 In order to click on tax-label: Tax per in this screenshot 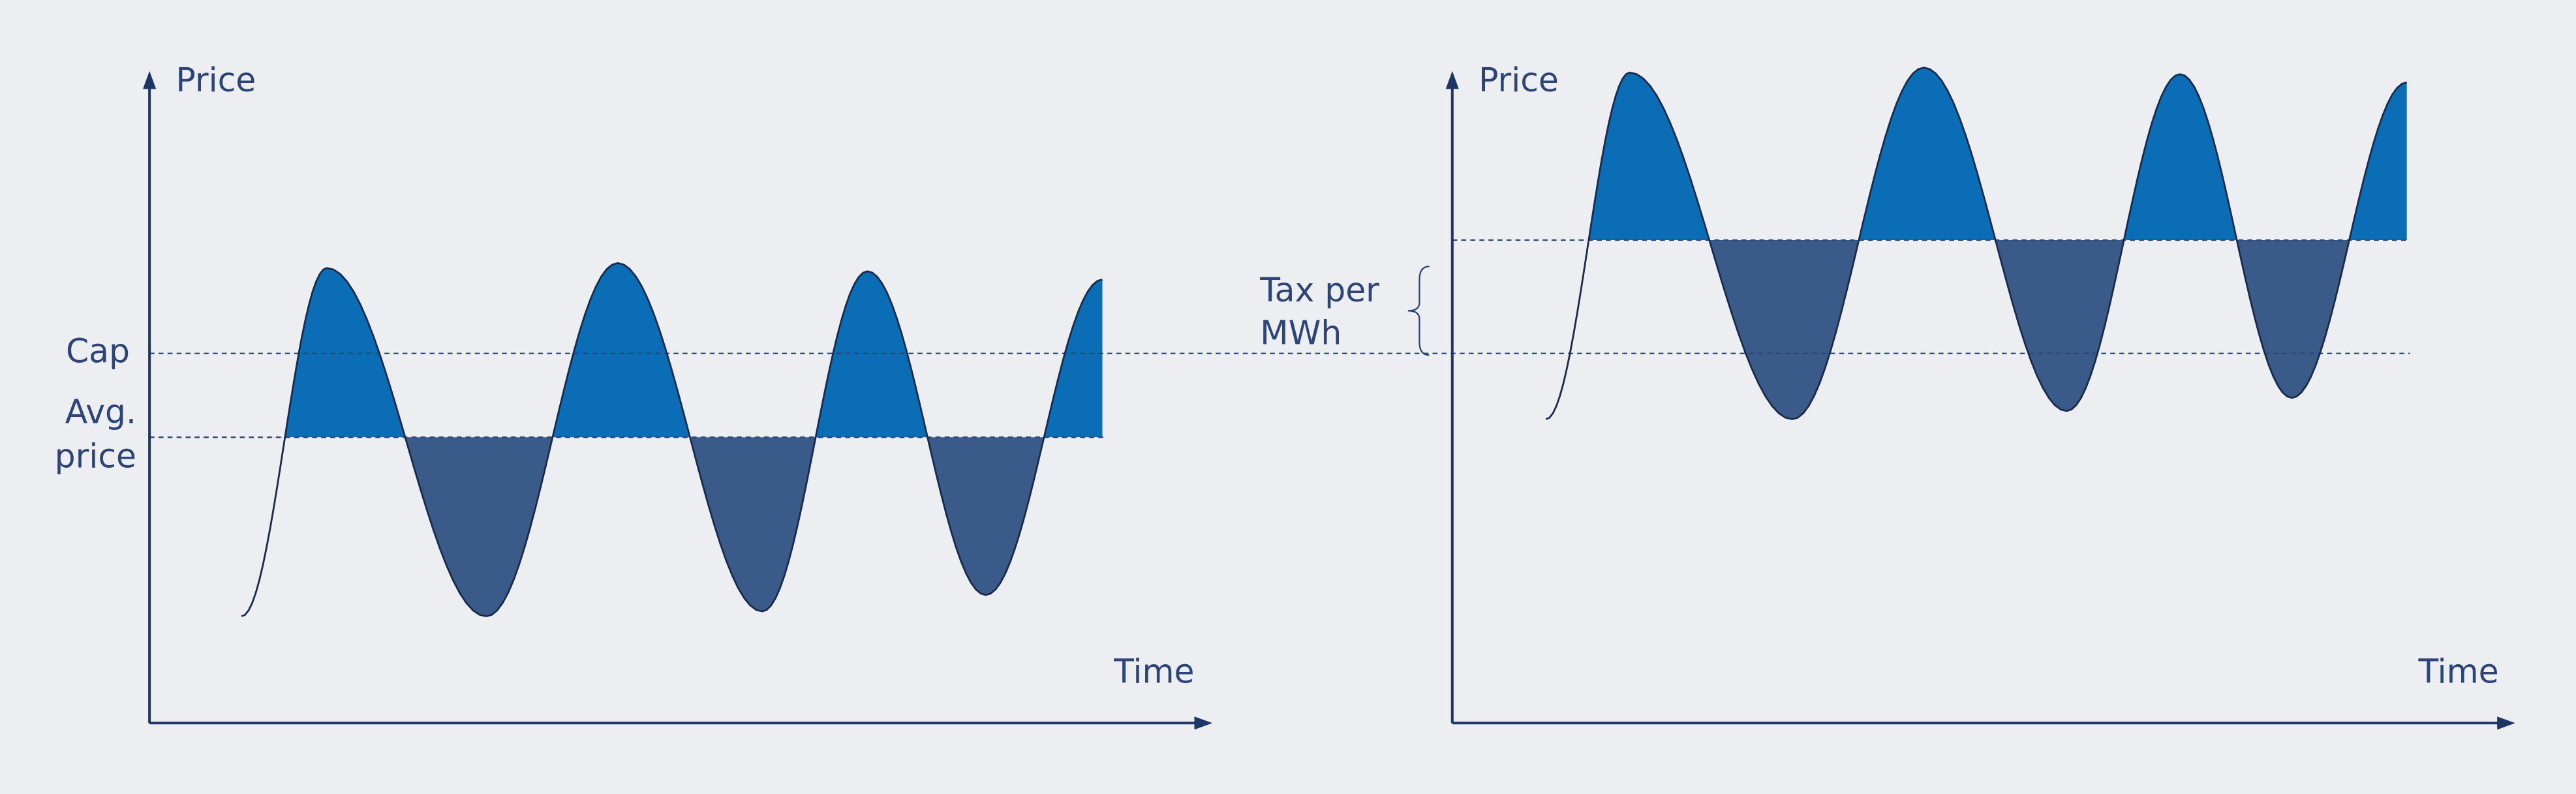, I will do `click(1319, 290)`.